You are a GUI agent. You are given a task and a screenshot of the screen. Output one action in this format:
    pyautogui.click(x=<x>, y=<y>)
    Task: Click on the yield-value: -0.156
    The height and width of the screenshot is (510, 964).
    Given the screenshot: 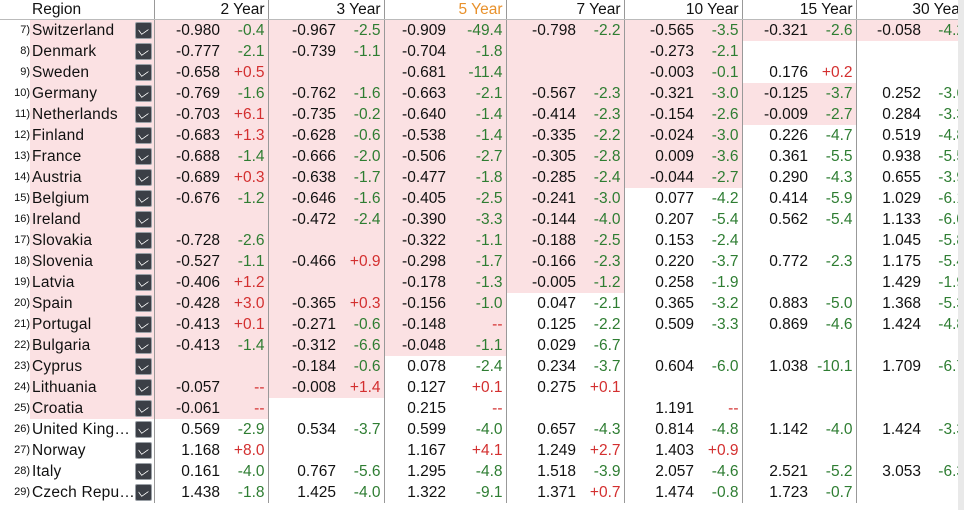 What is the action you would take?
    pyautogui.click(x=416, y=303)
    